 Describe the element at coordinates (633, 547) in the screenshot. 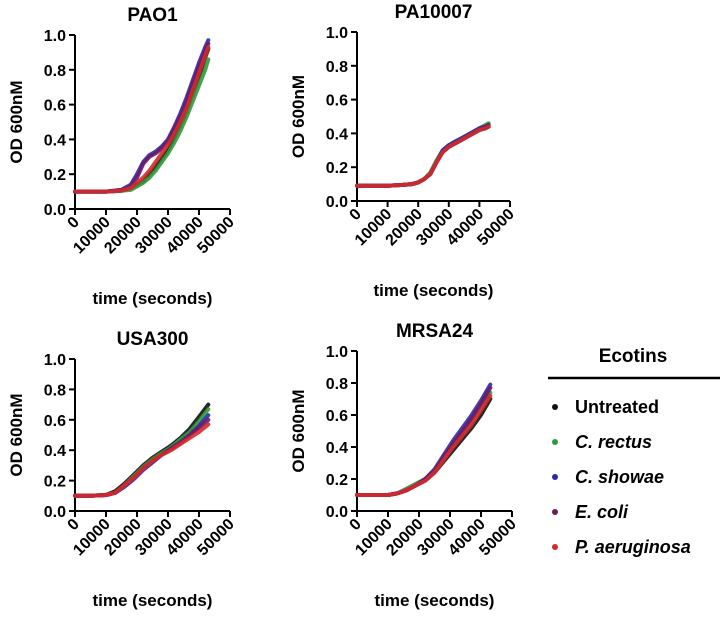

I see `legend-label: P. aeruginosa` at that location.